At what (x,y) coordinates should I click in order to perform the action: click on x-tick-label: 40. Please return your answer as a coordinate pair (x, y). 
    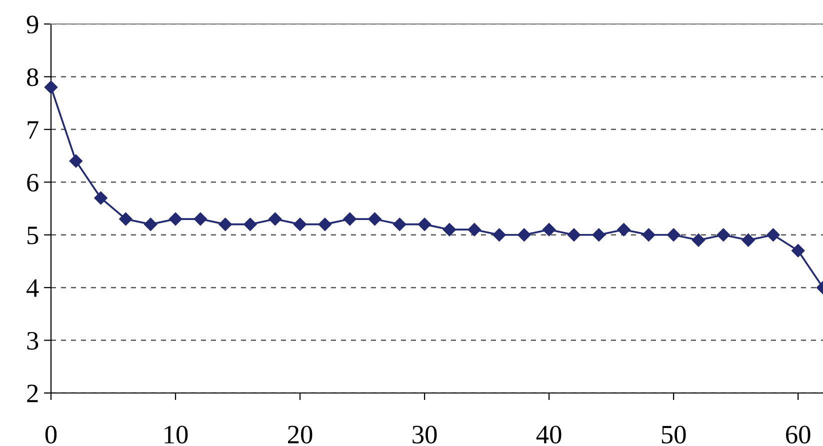
    Looking at the image, I should click on (549, 435).